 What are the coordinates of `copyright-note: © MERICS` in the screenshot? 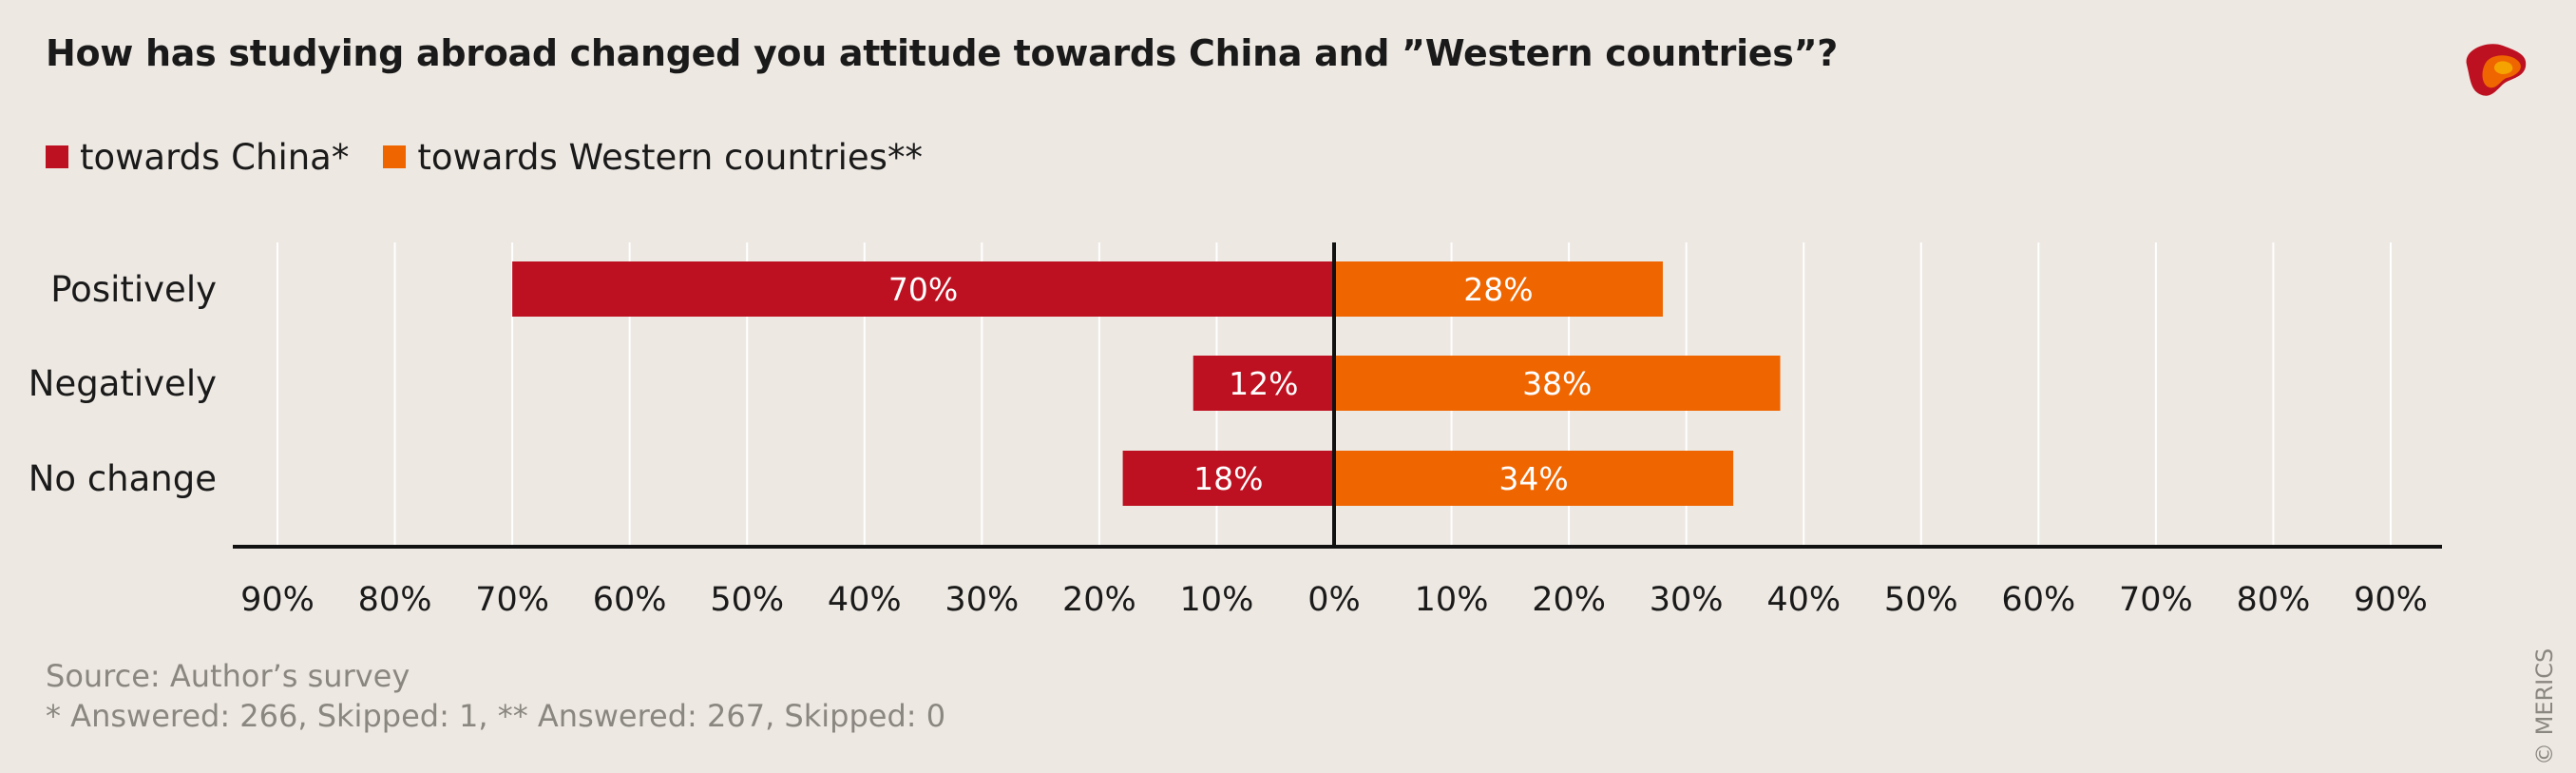 It's located at (2544, 706).